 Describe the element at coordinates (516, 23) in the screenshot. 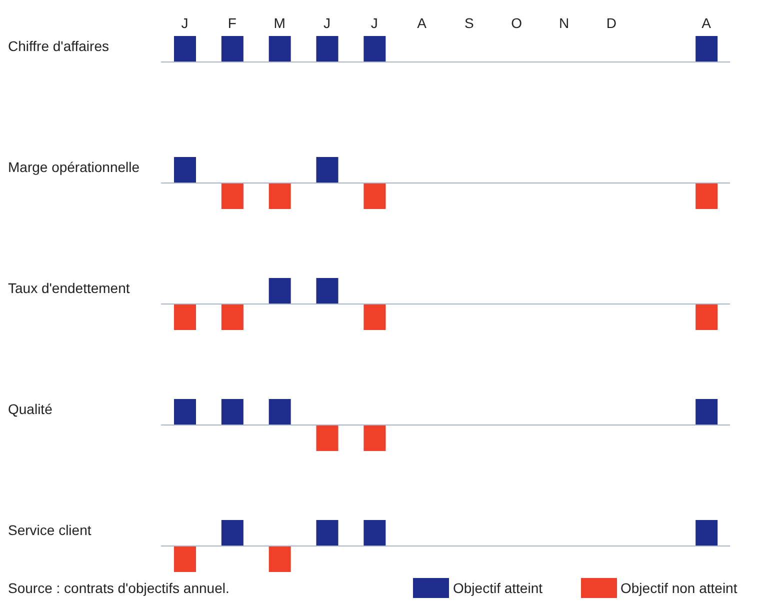

I see `x-tick-label: O` at that location.